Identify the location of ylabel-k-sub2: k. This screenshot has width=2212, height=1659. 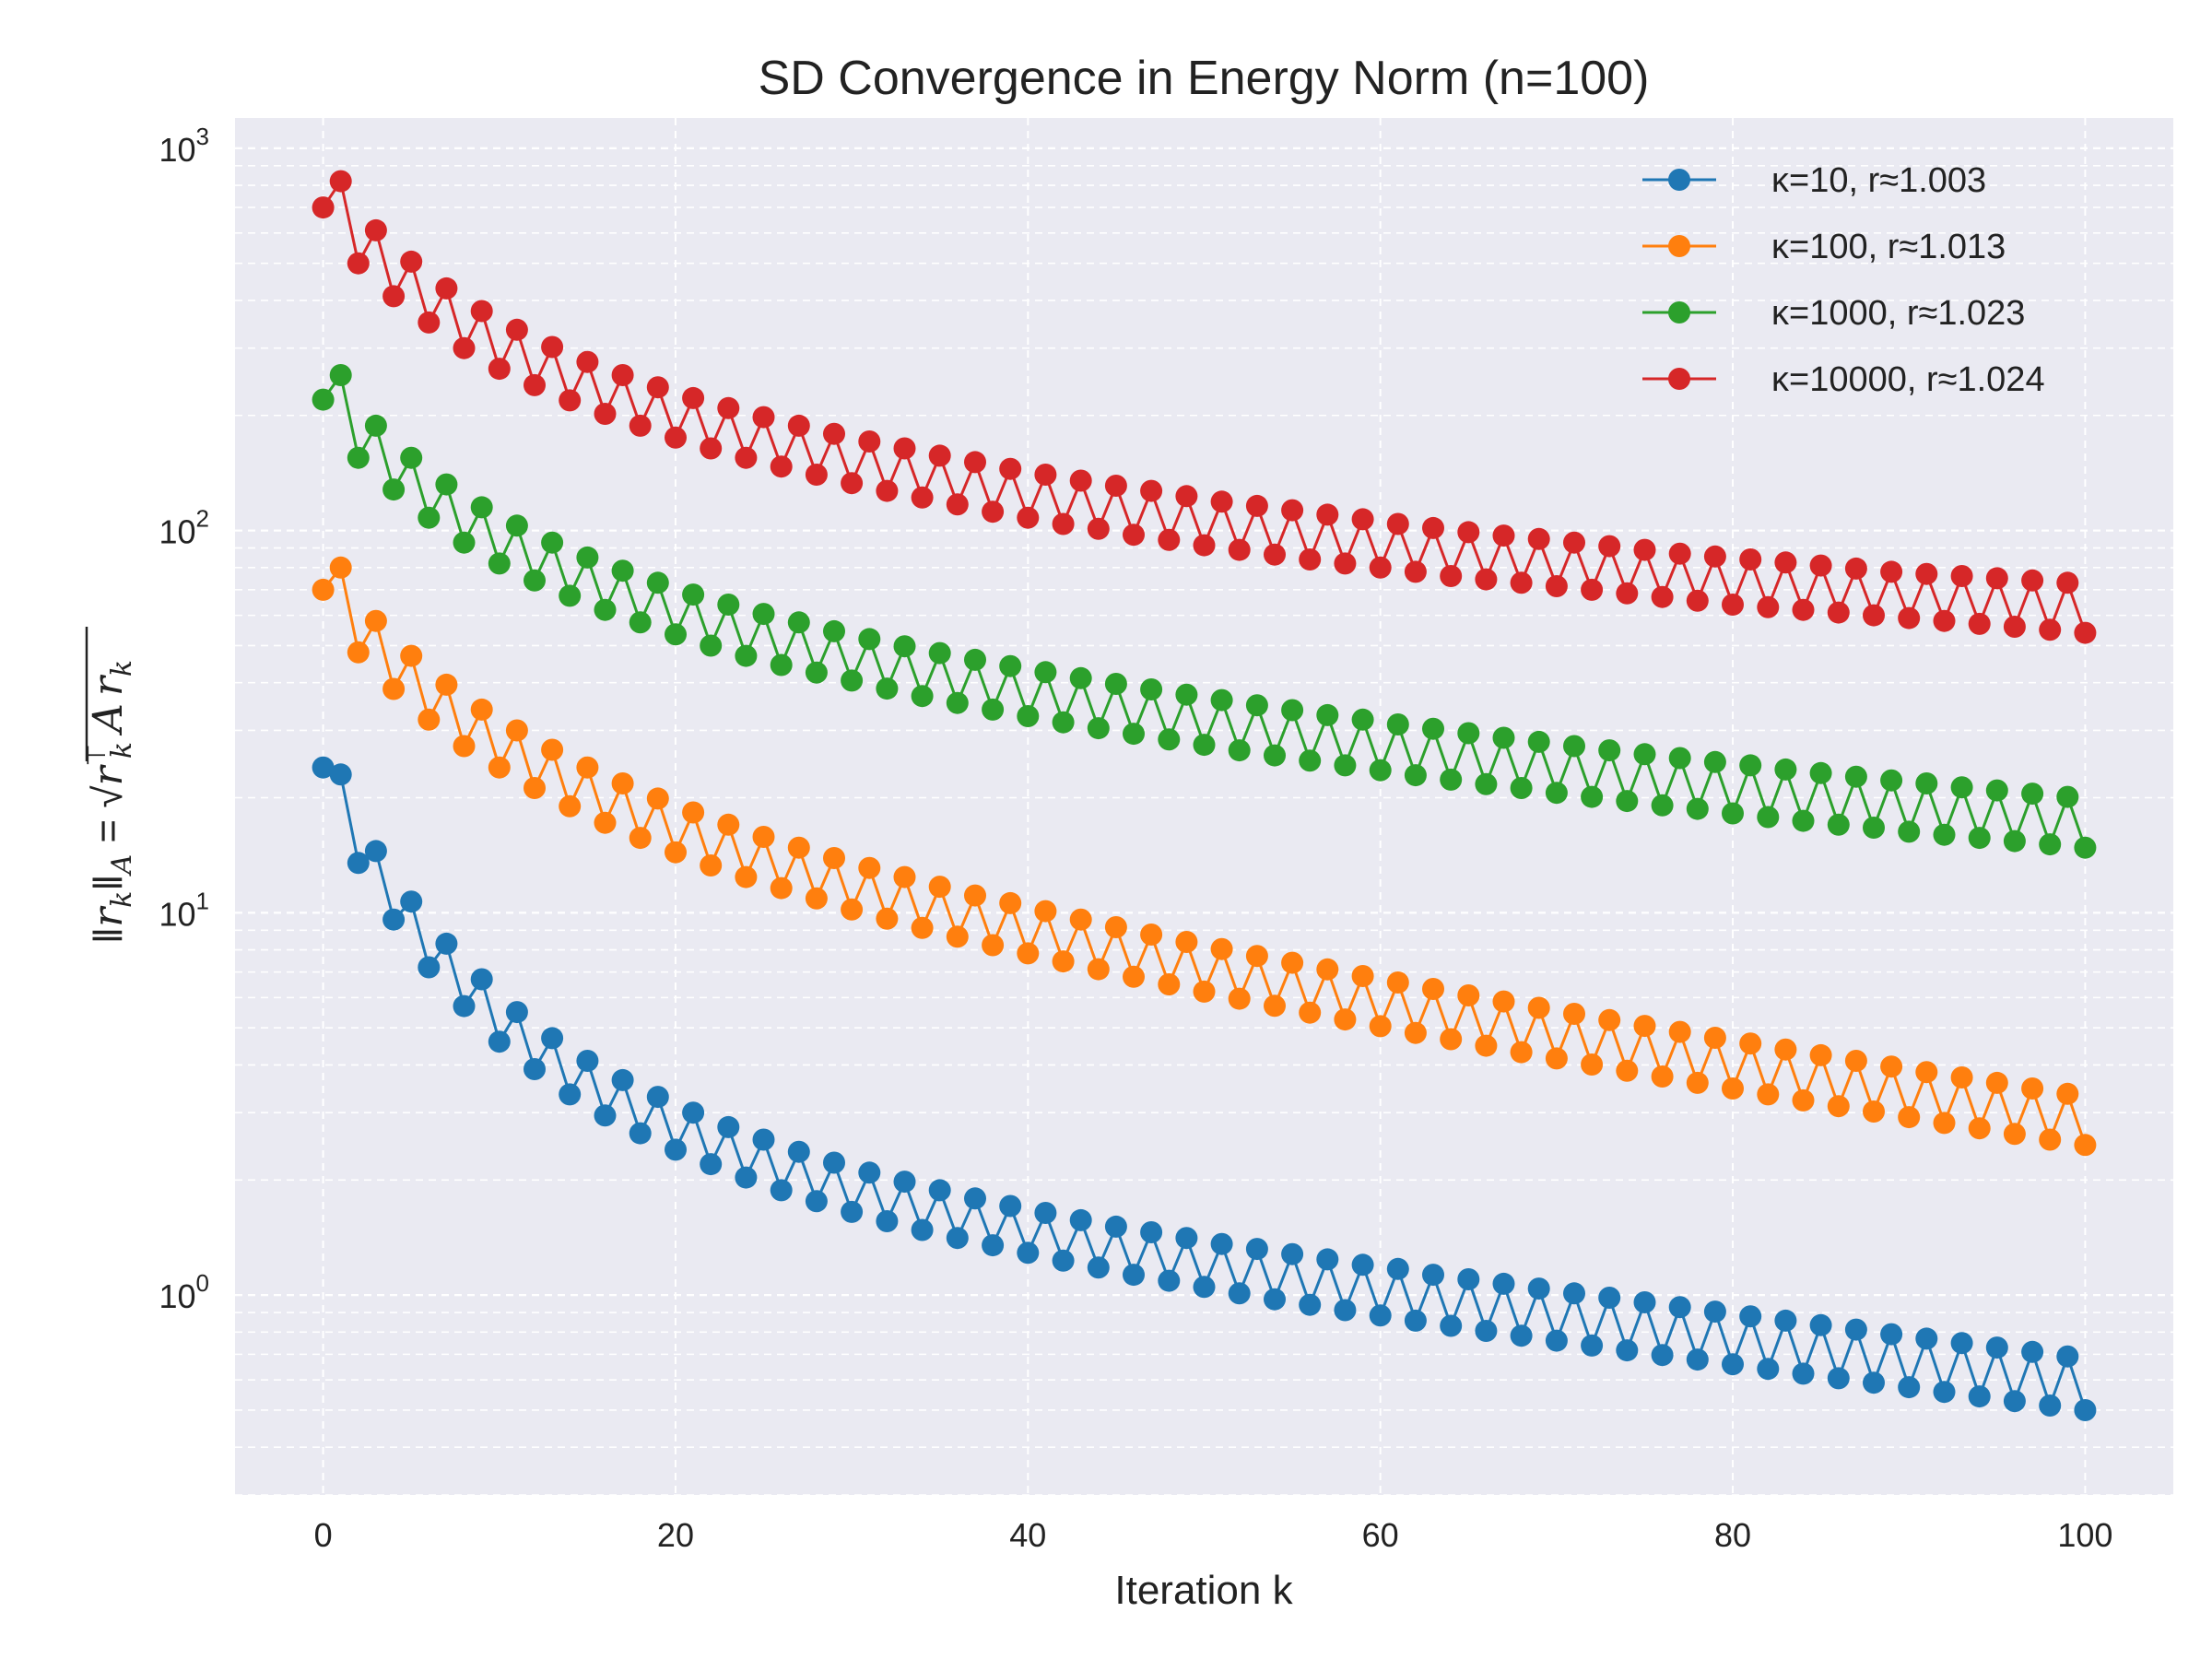
(122, 750).